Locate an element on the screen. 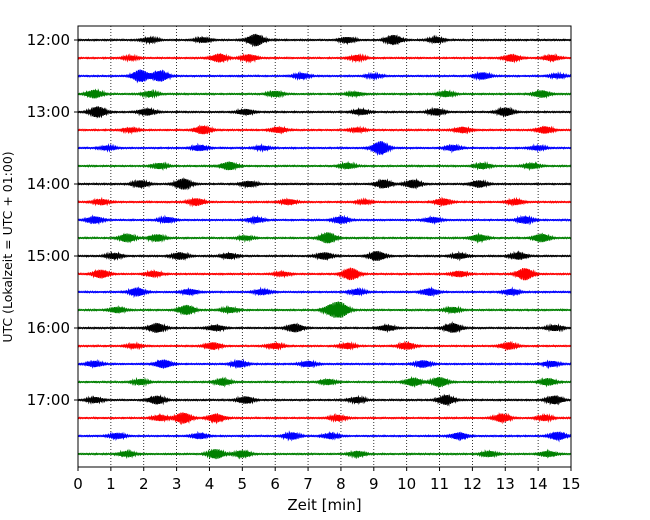  x-tick-label: 6 is located at coordinates (275, 484).